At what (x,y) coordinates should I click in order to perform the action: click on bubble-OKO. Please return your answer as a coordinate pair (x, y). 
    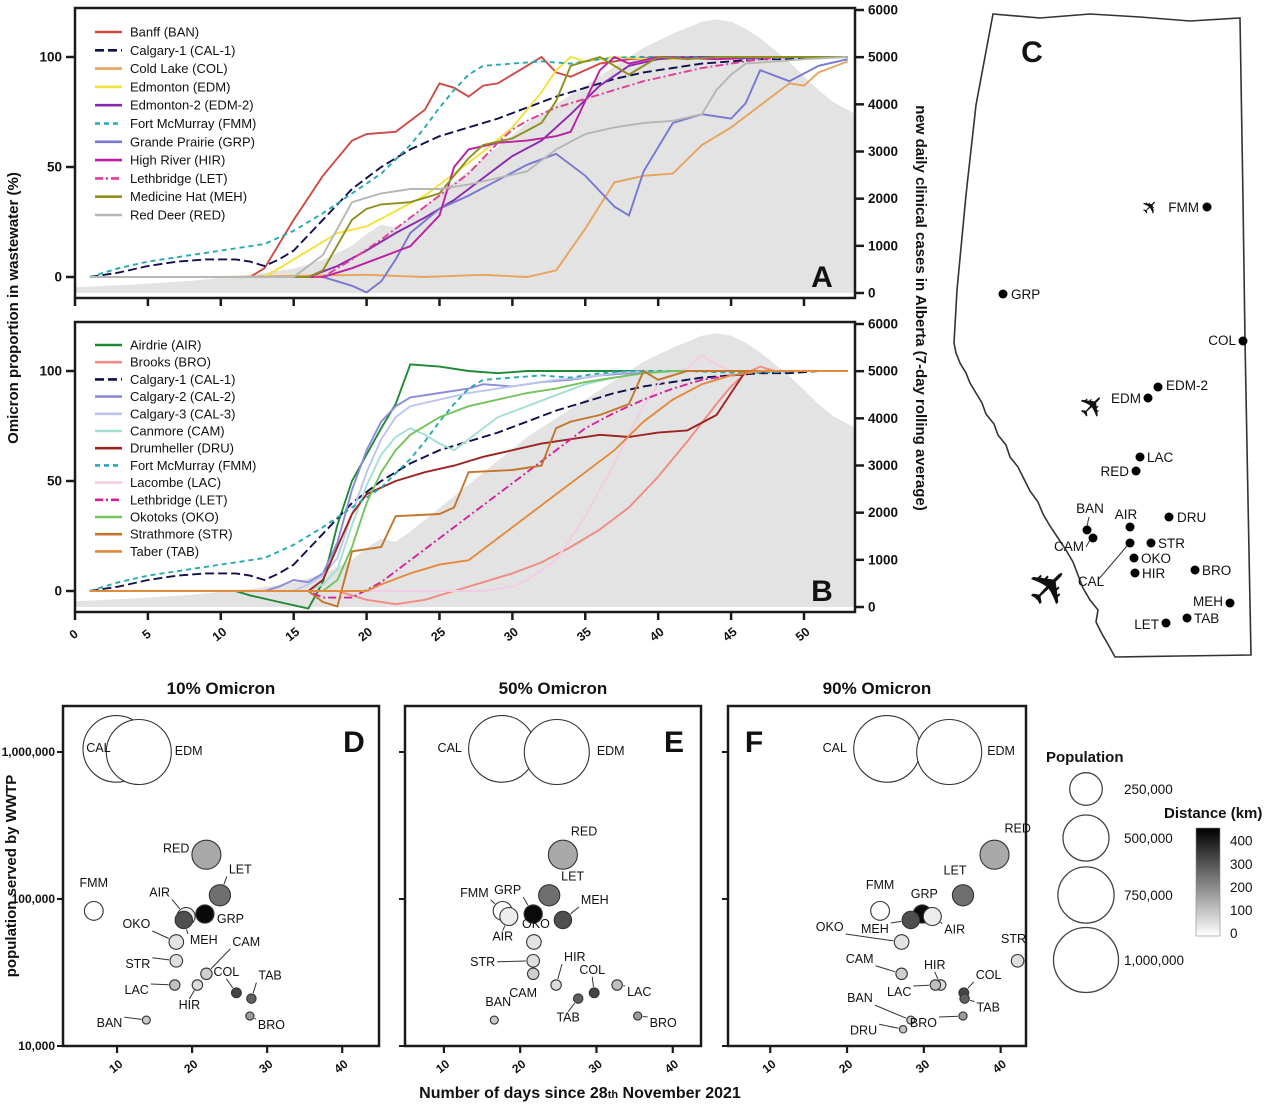
    Looking at the image, I should click on (176, 942).